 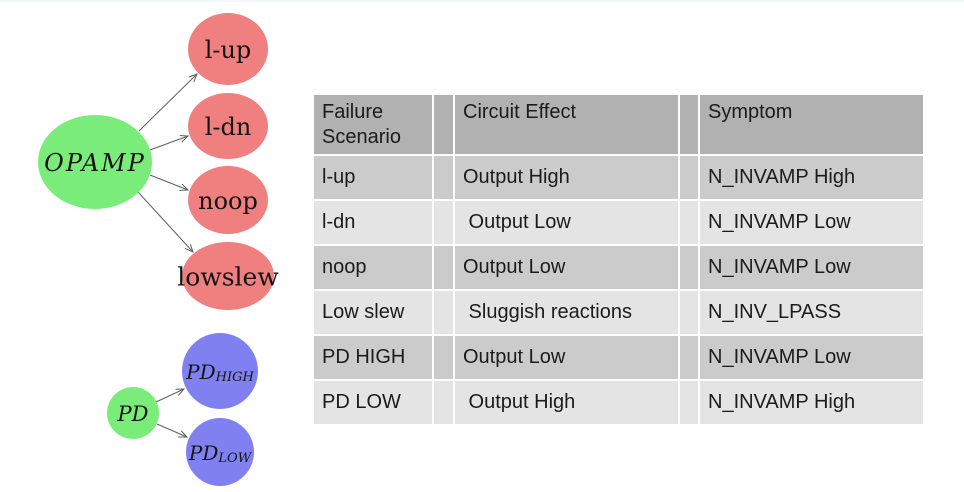 I want to click on header-cell-circuit-effect: Circuit Effect, so click(x=566, y=124).